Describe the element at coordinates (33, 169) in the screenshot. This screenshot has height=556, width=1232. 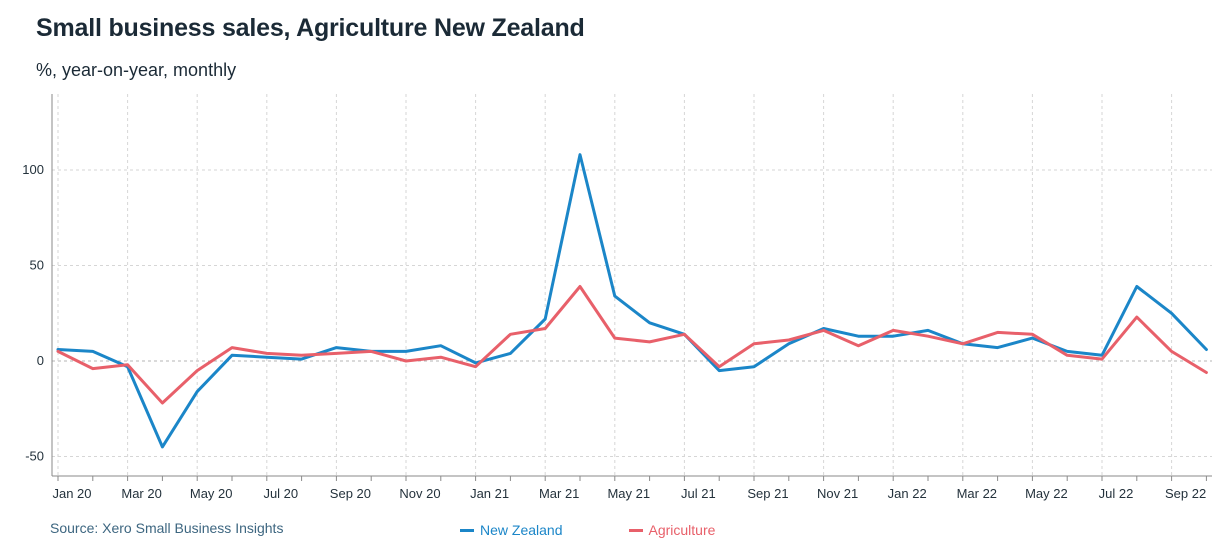
I see `y-tick-label: 100` at that location.